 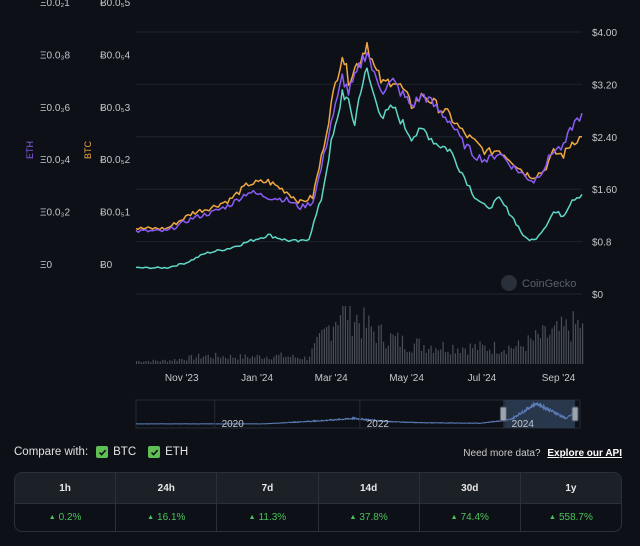 What do you see at coordinates (55, 108) in the screenshot?
I see `y-tick-label: Ξ0.0₃6` at bounding box center [55, 108].